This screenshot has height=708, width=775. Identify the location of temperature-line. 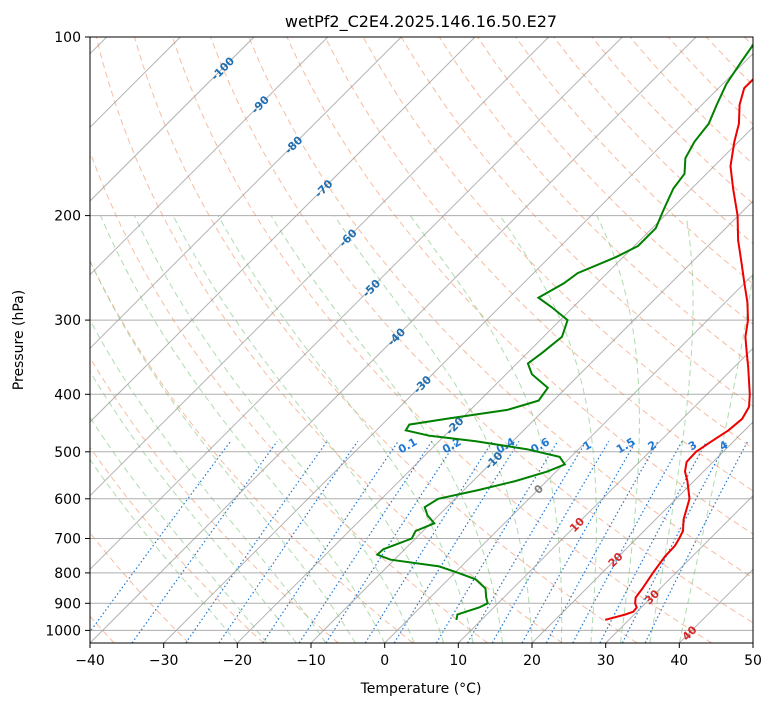
(678, 349).